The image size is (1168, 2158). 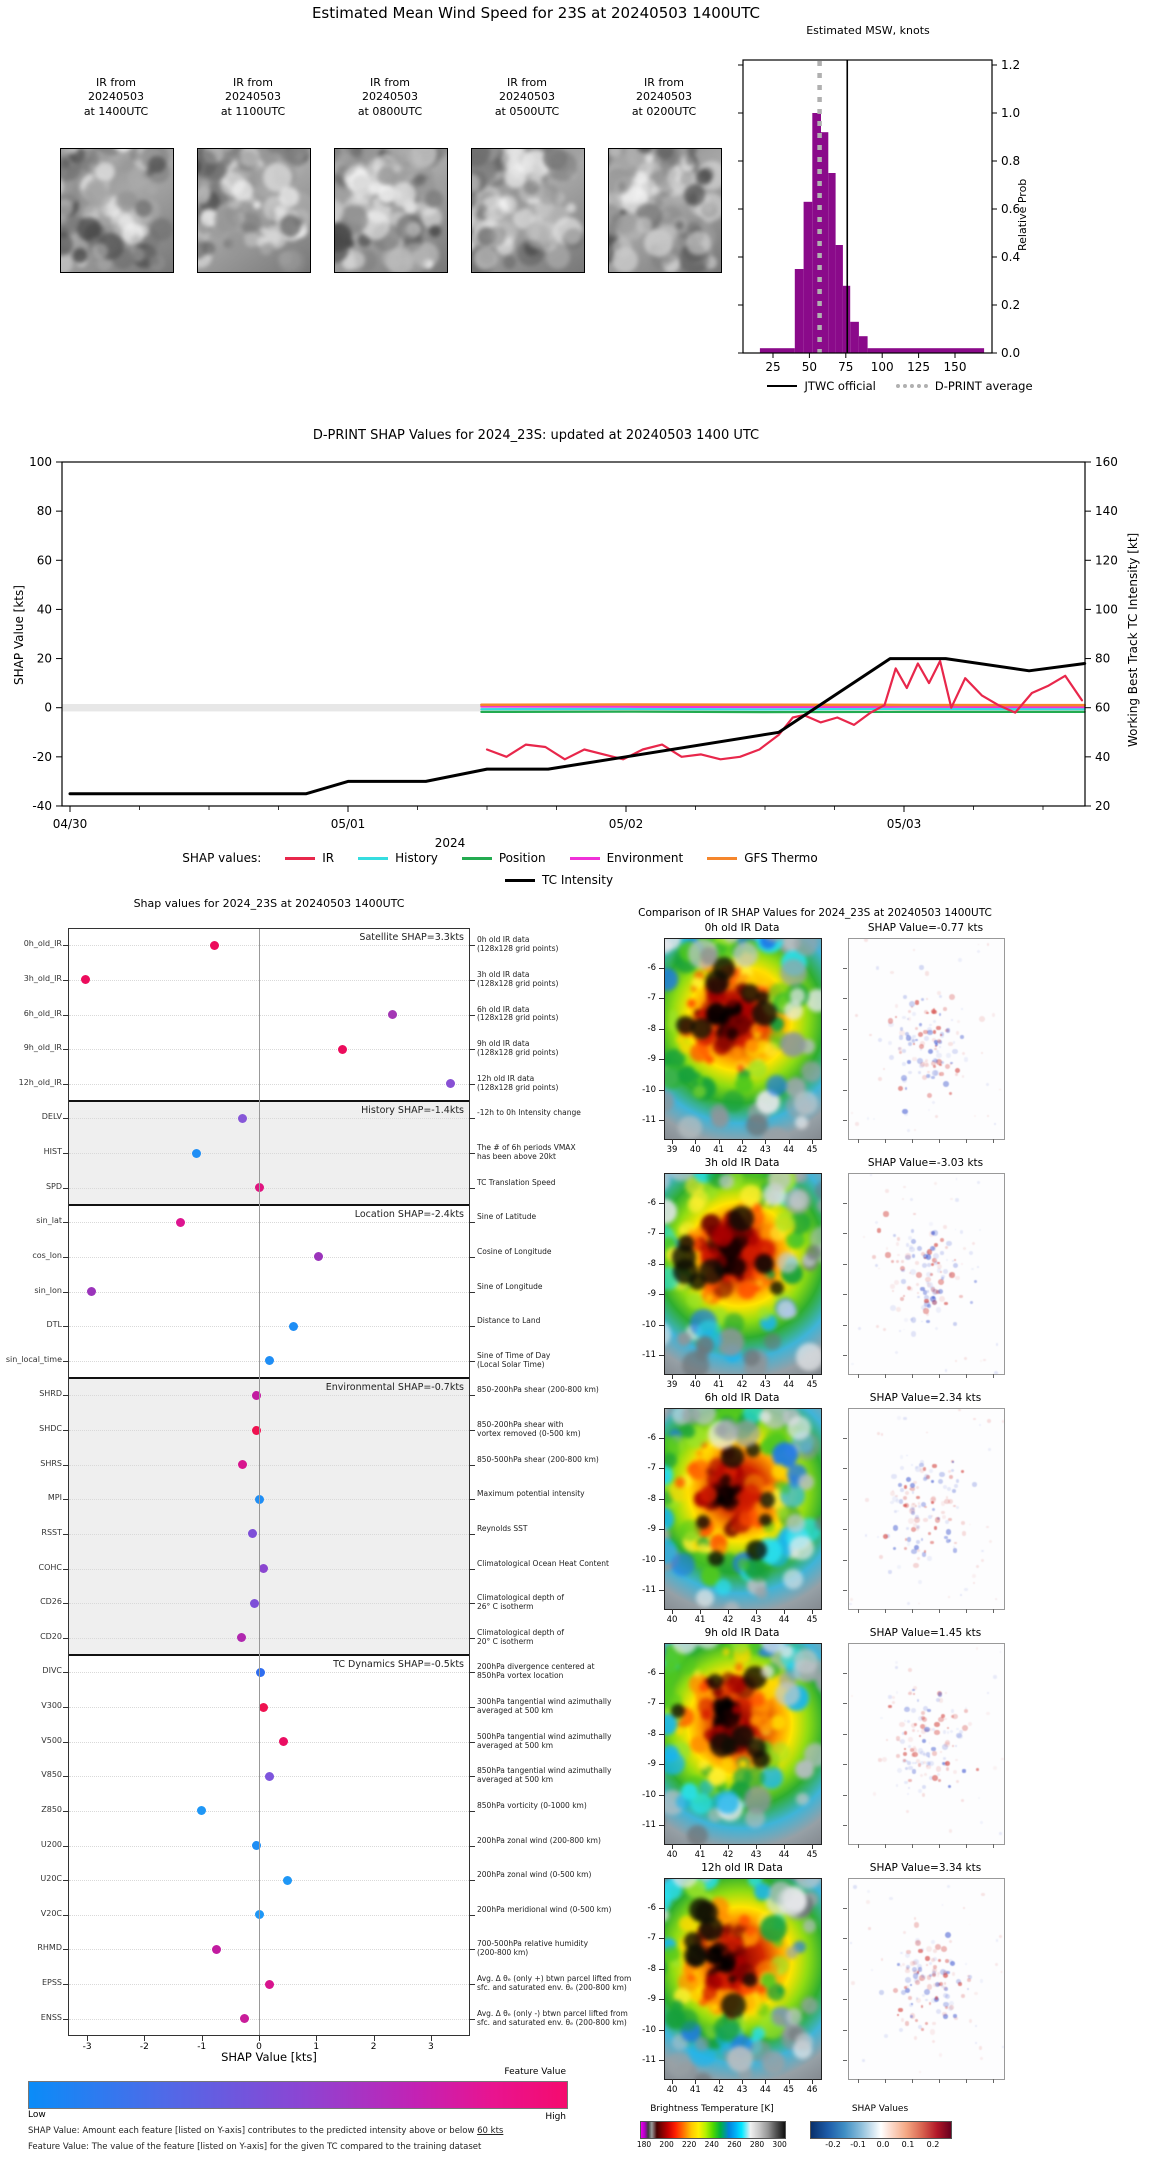 I want to click on jtwc-line-swatch, so click(x=782, y=386).